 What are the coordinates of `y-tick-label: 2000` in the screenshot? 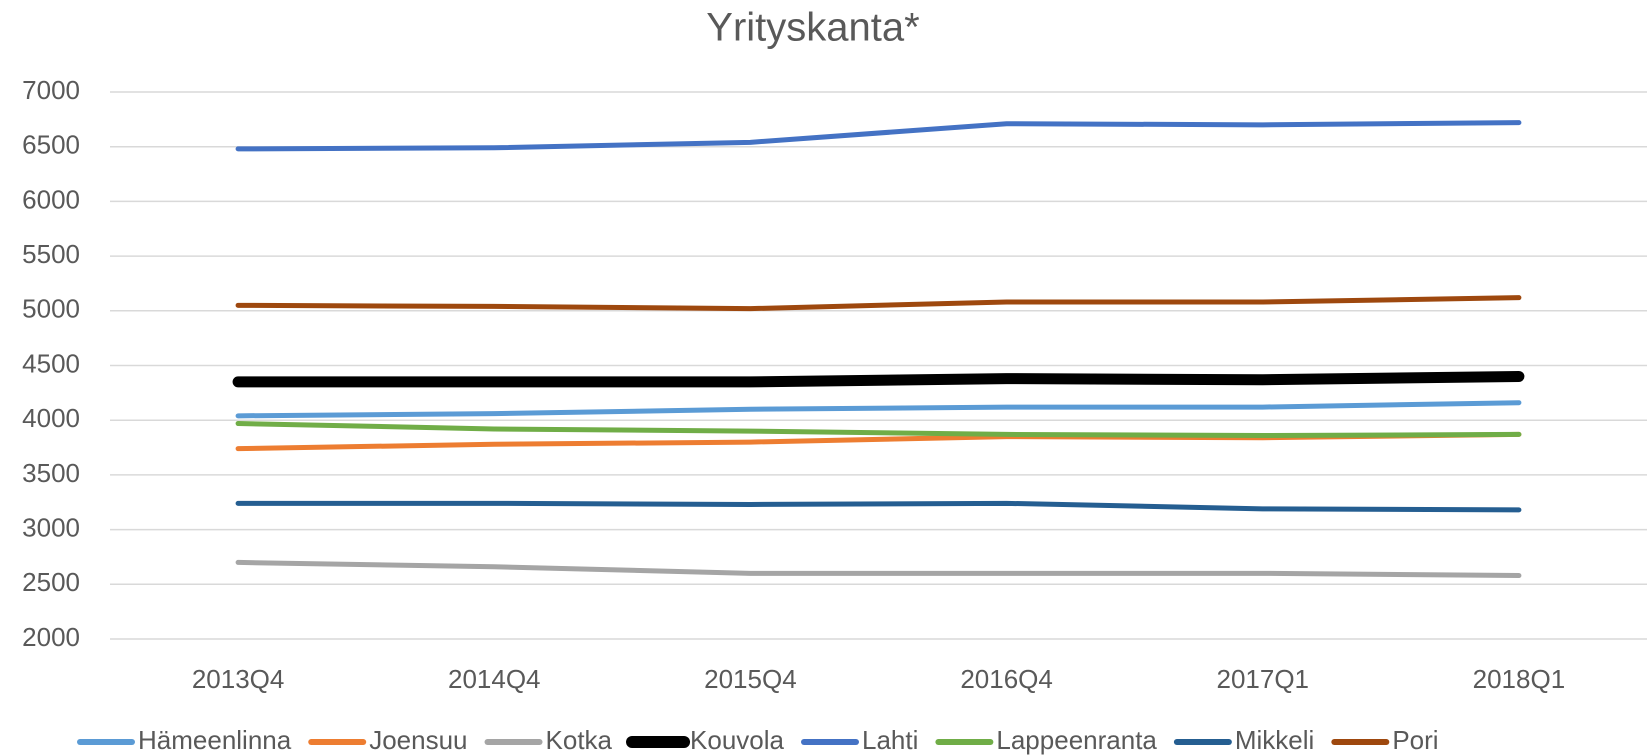 It's located at (51, 637).